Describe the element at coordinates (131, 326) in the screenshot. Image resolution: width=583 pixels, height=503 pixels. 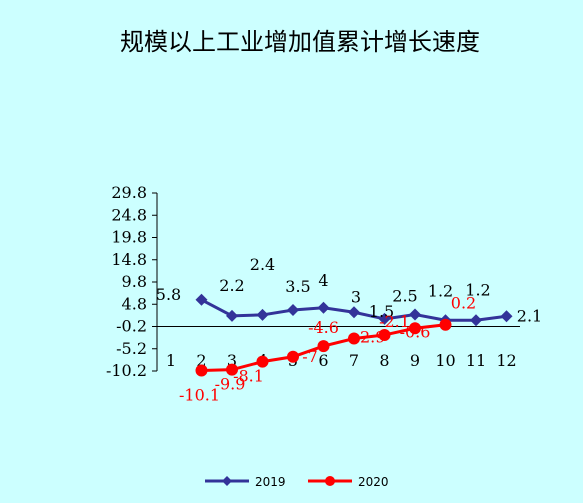
I see `y-tick-label: -0.2` at that location.